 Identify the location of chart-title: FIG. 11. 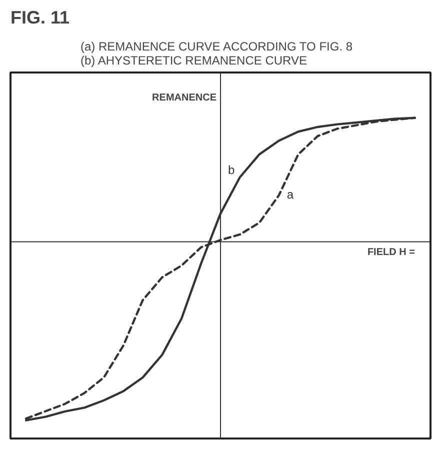
(40, 18).